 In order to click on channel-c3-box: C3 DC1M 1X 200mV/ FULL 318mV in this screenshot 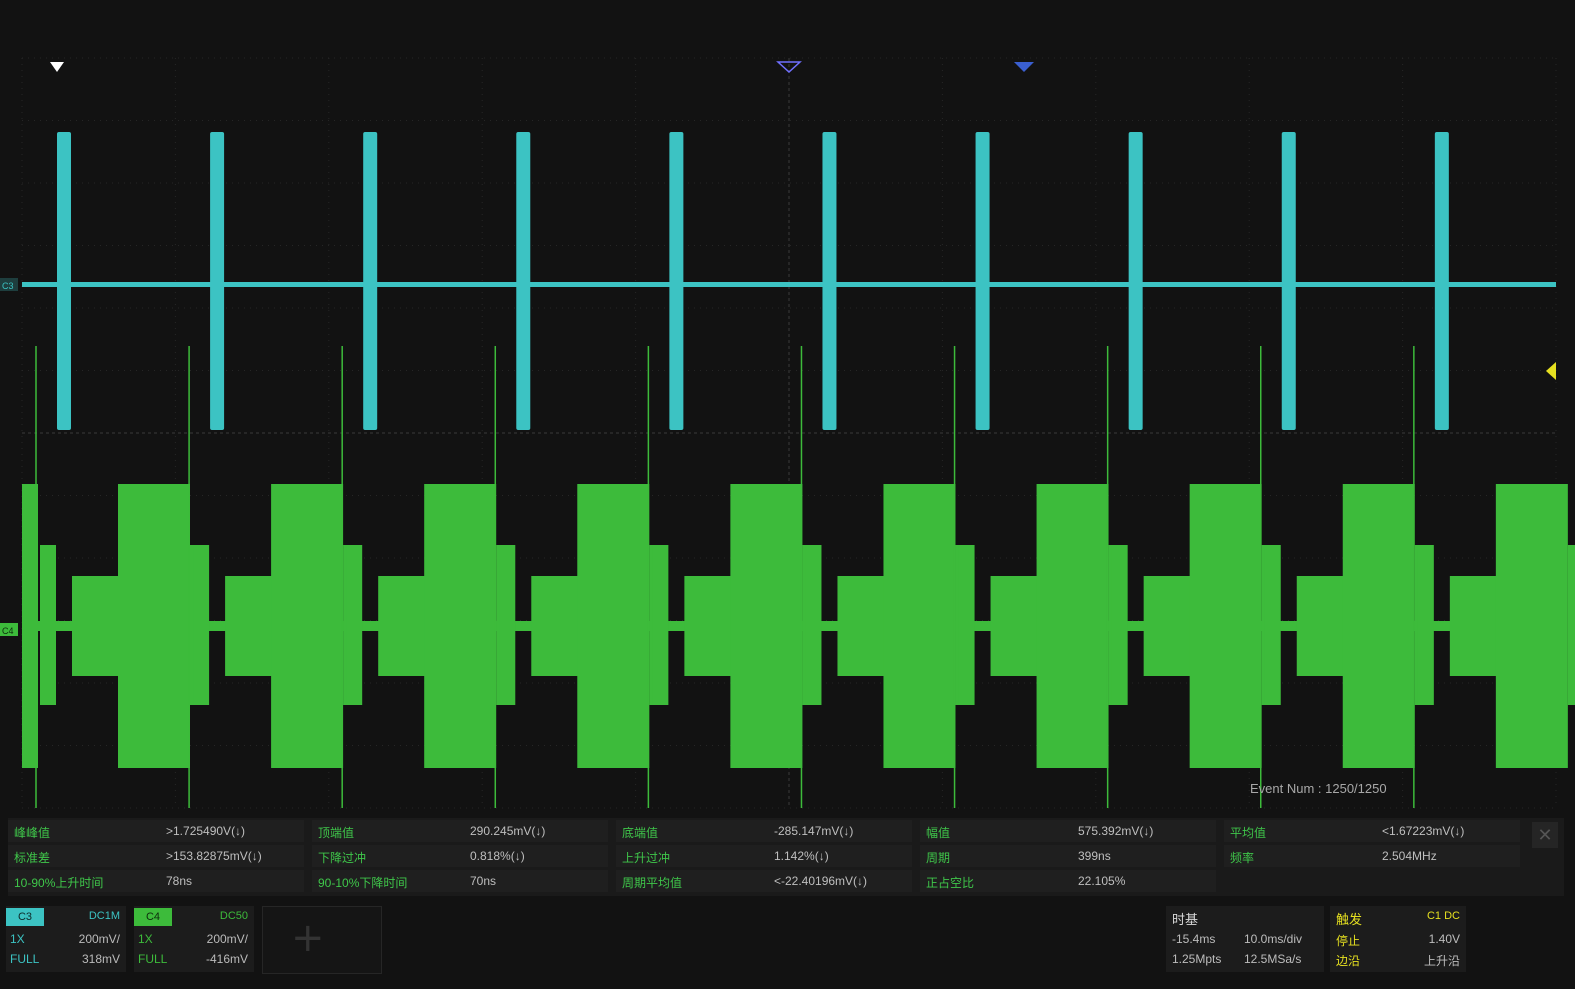, I will do `click(66, 939)`.